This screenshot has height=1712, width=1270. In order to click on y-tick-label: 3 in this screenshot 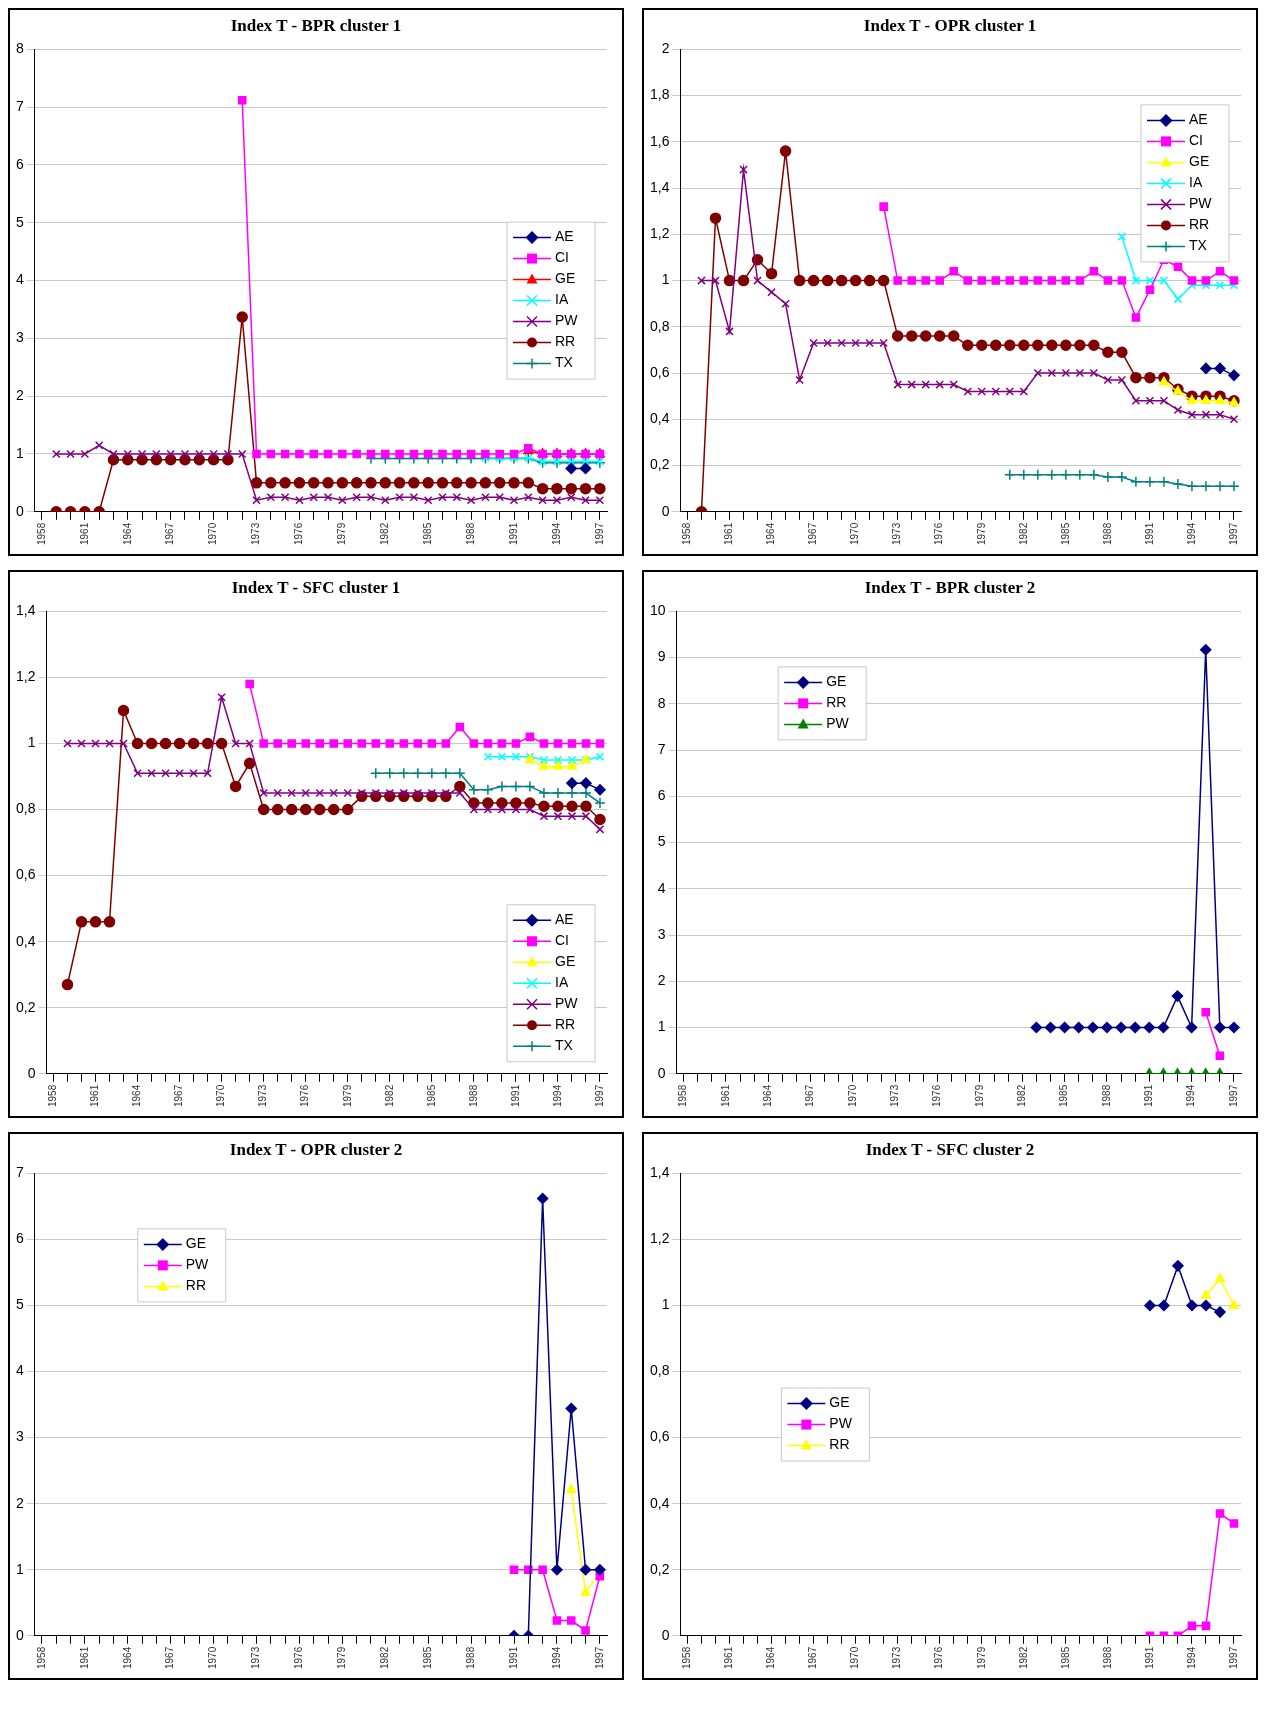, I will do `click(19, 337)`.